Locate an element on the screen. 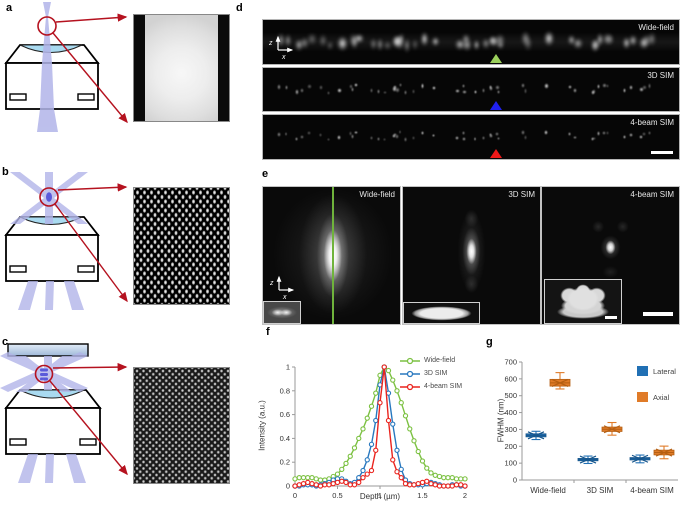 This screenshot has width=685, height=509. psf-label: 3D SIM is located at coordinates (521, 194).